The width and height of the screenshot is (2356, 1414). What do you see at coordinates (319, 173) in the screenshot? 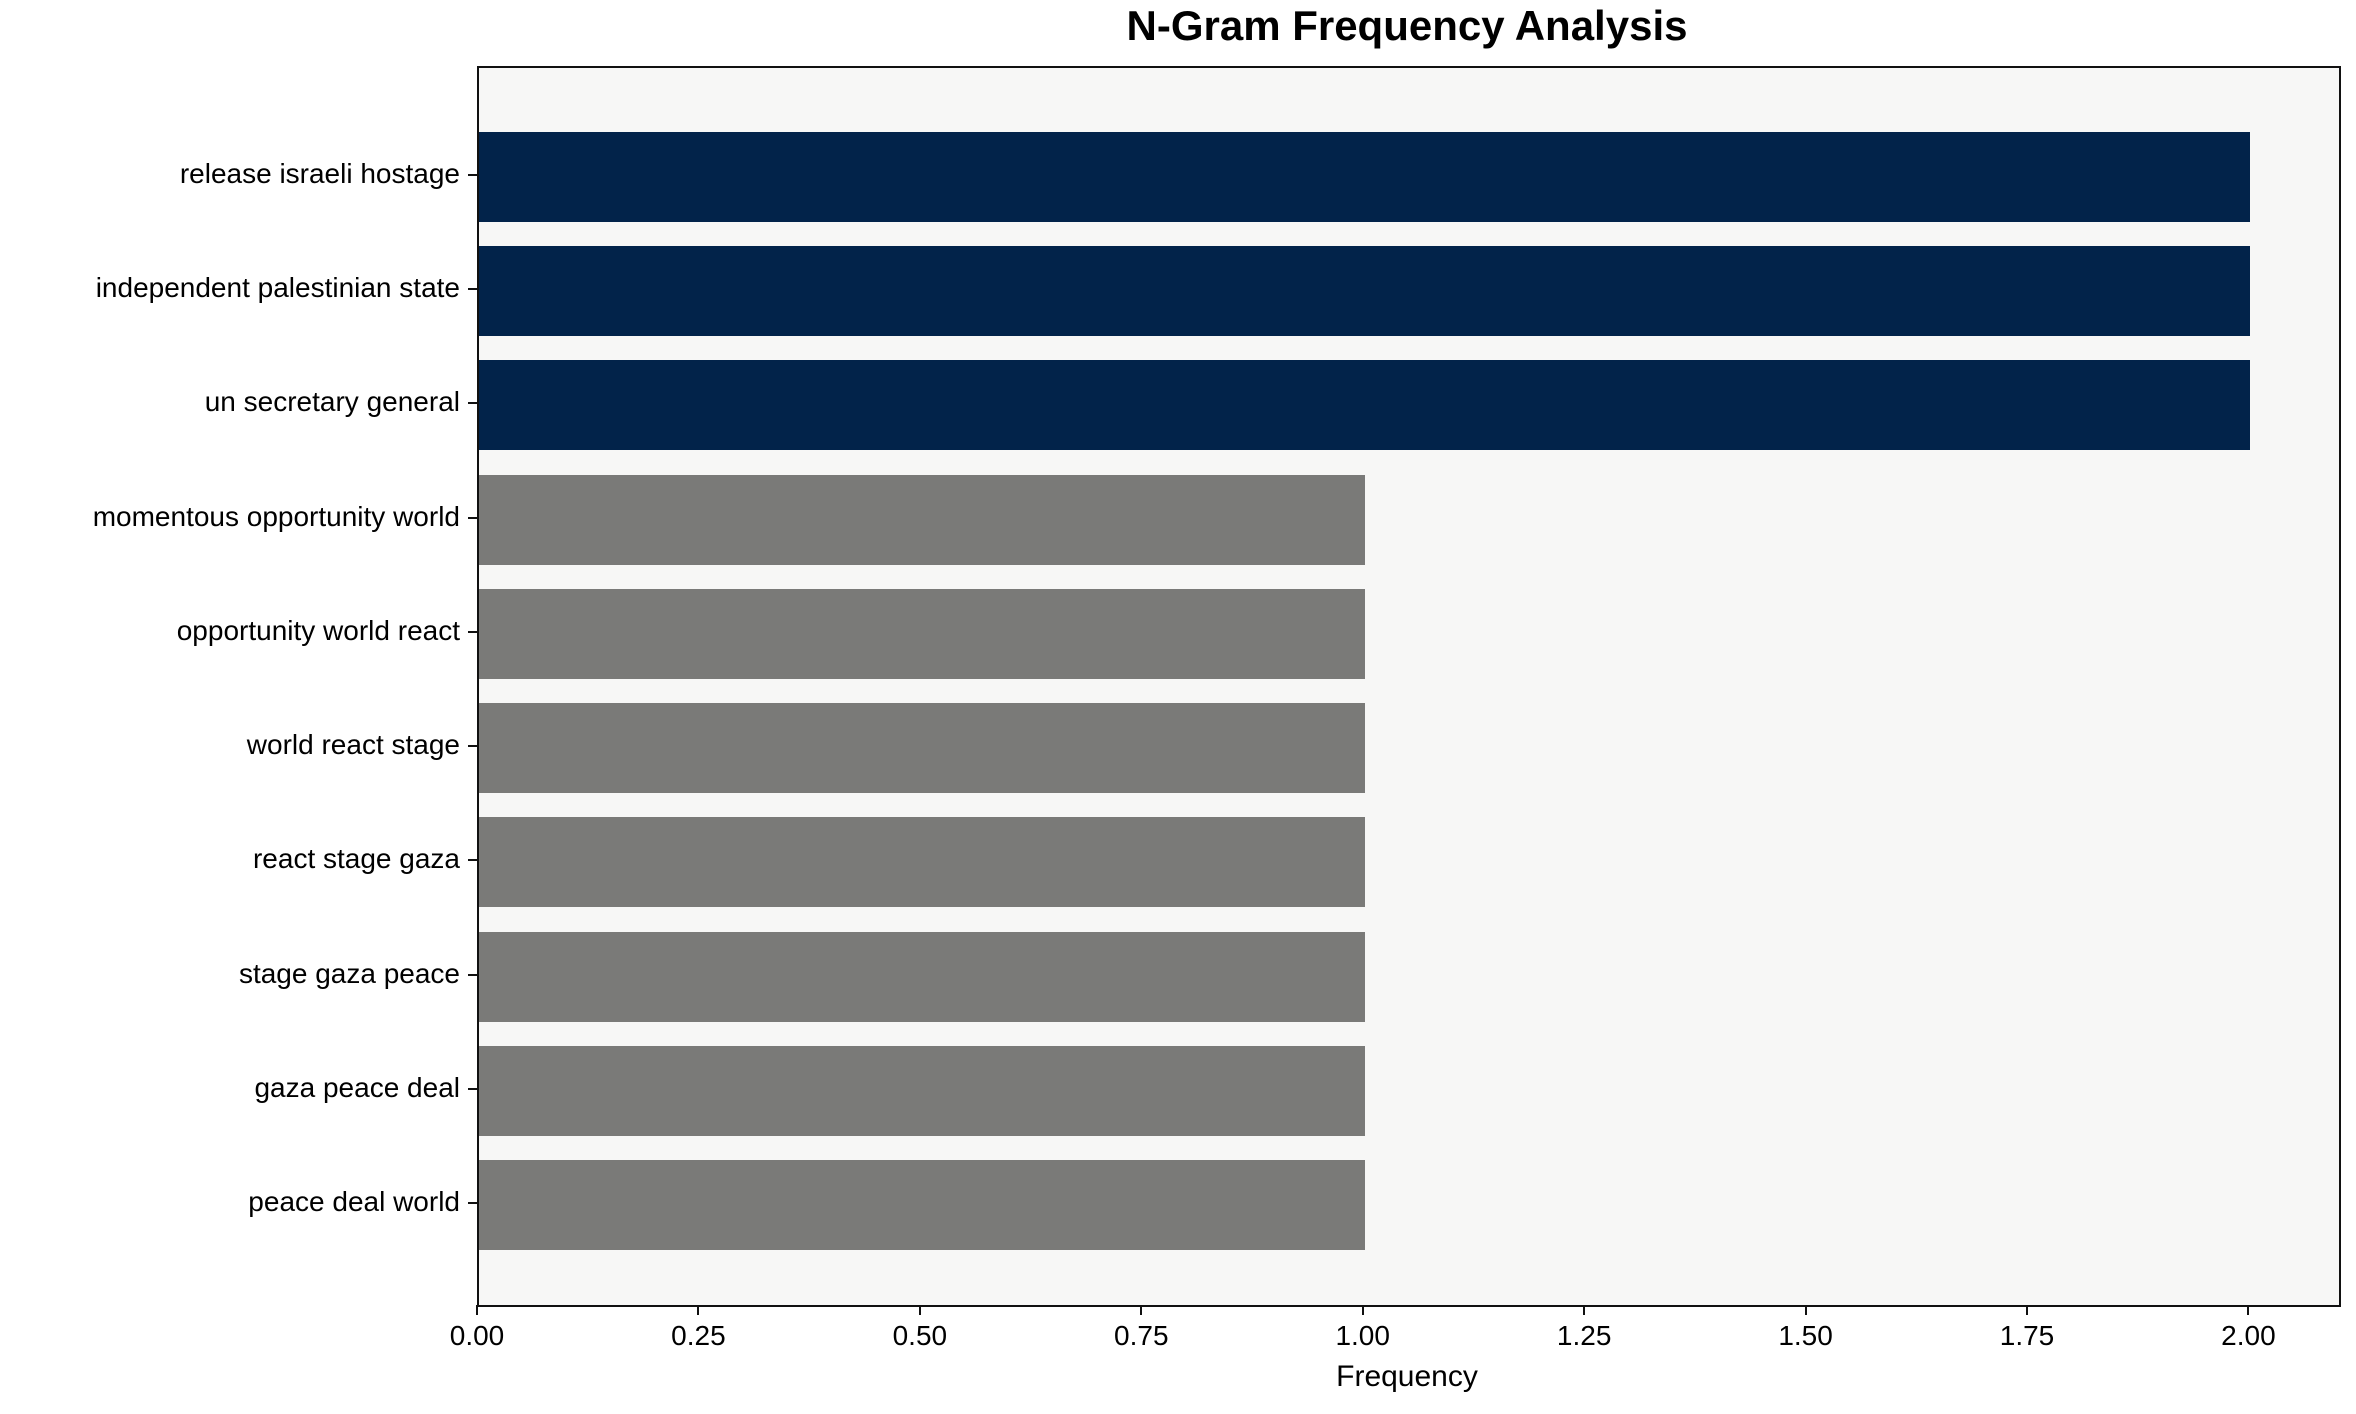
I see `y-tick-label-release-israeli-hostage: release israeli hostage` at bounding box center [319, 173].